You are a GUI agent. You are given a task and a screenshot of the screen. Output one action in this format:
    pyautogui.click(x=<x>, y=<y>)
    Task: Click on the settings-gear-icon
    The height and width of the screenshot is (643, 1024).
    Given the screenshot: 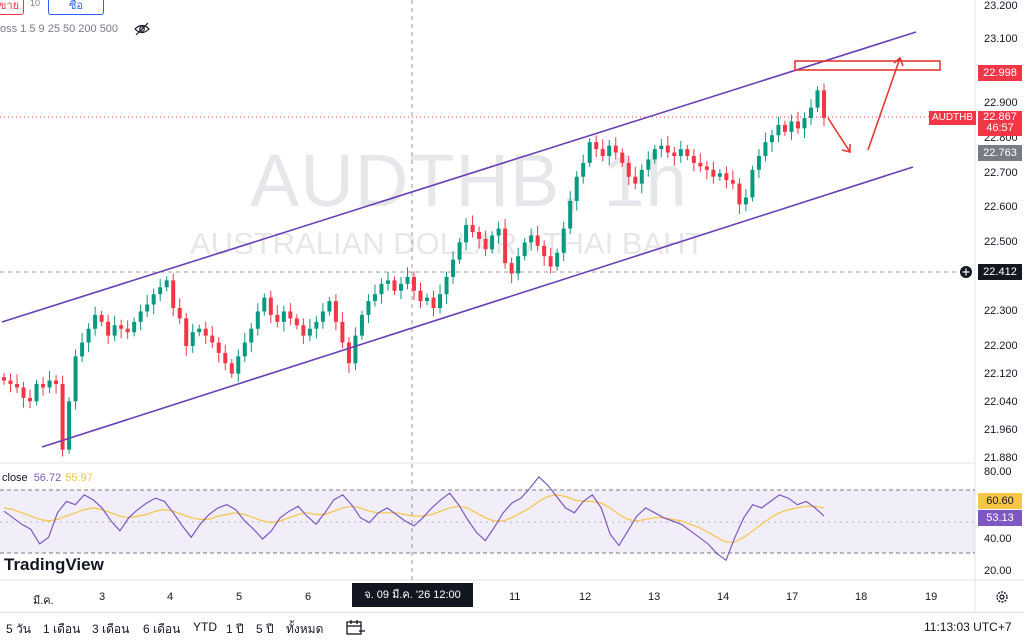 What is the action you would take?
    pyautogui.click(x=1002, y=597)
    